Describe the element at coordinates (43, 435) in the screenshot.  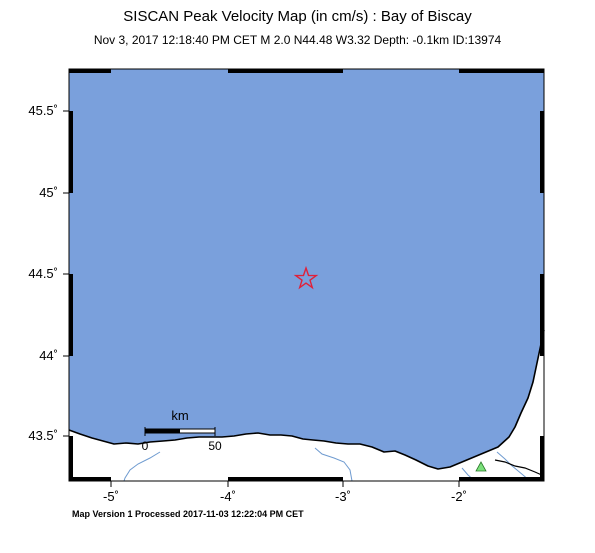
I see `lat-label-43-5: 43.5˚` at that location.